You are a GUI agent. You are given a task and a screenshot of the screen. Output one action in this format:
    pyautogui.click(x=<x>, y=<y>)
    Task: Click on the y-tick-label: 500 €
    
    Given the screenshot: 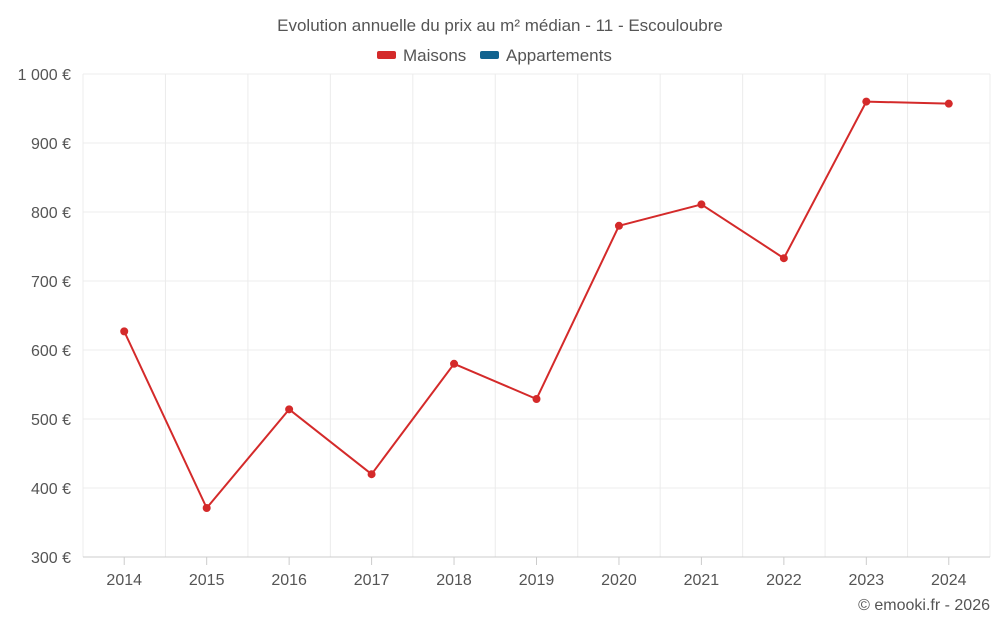 What is the action you would take?
    pyautogui.click(x=51, y=420)
    